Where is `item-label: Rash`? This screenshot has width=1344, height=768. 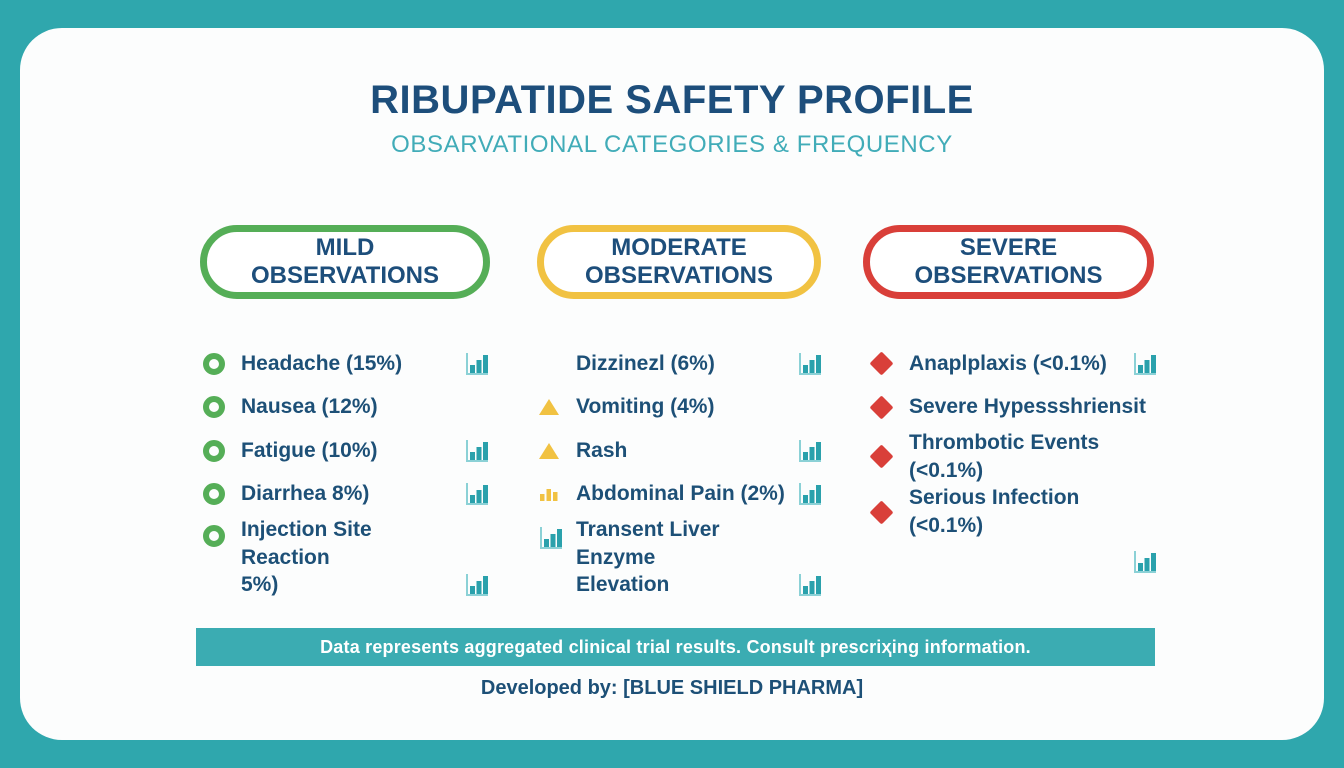 item-label: Rash is located at coordinates (602, 450).